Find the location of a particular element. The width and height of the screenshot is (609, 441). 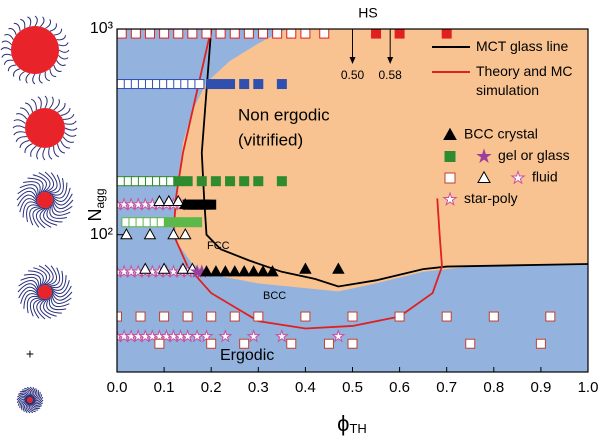

annotation: Ergodic is located at coordinates (247, 355).